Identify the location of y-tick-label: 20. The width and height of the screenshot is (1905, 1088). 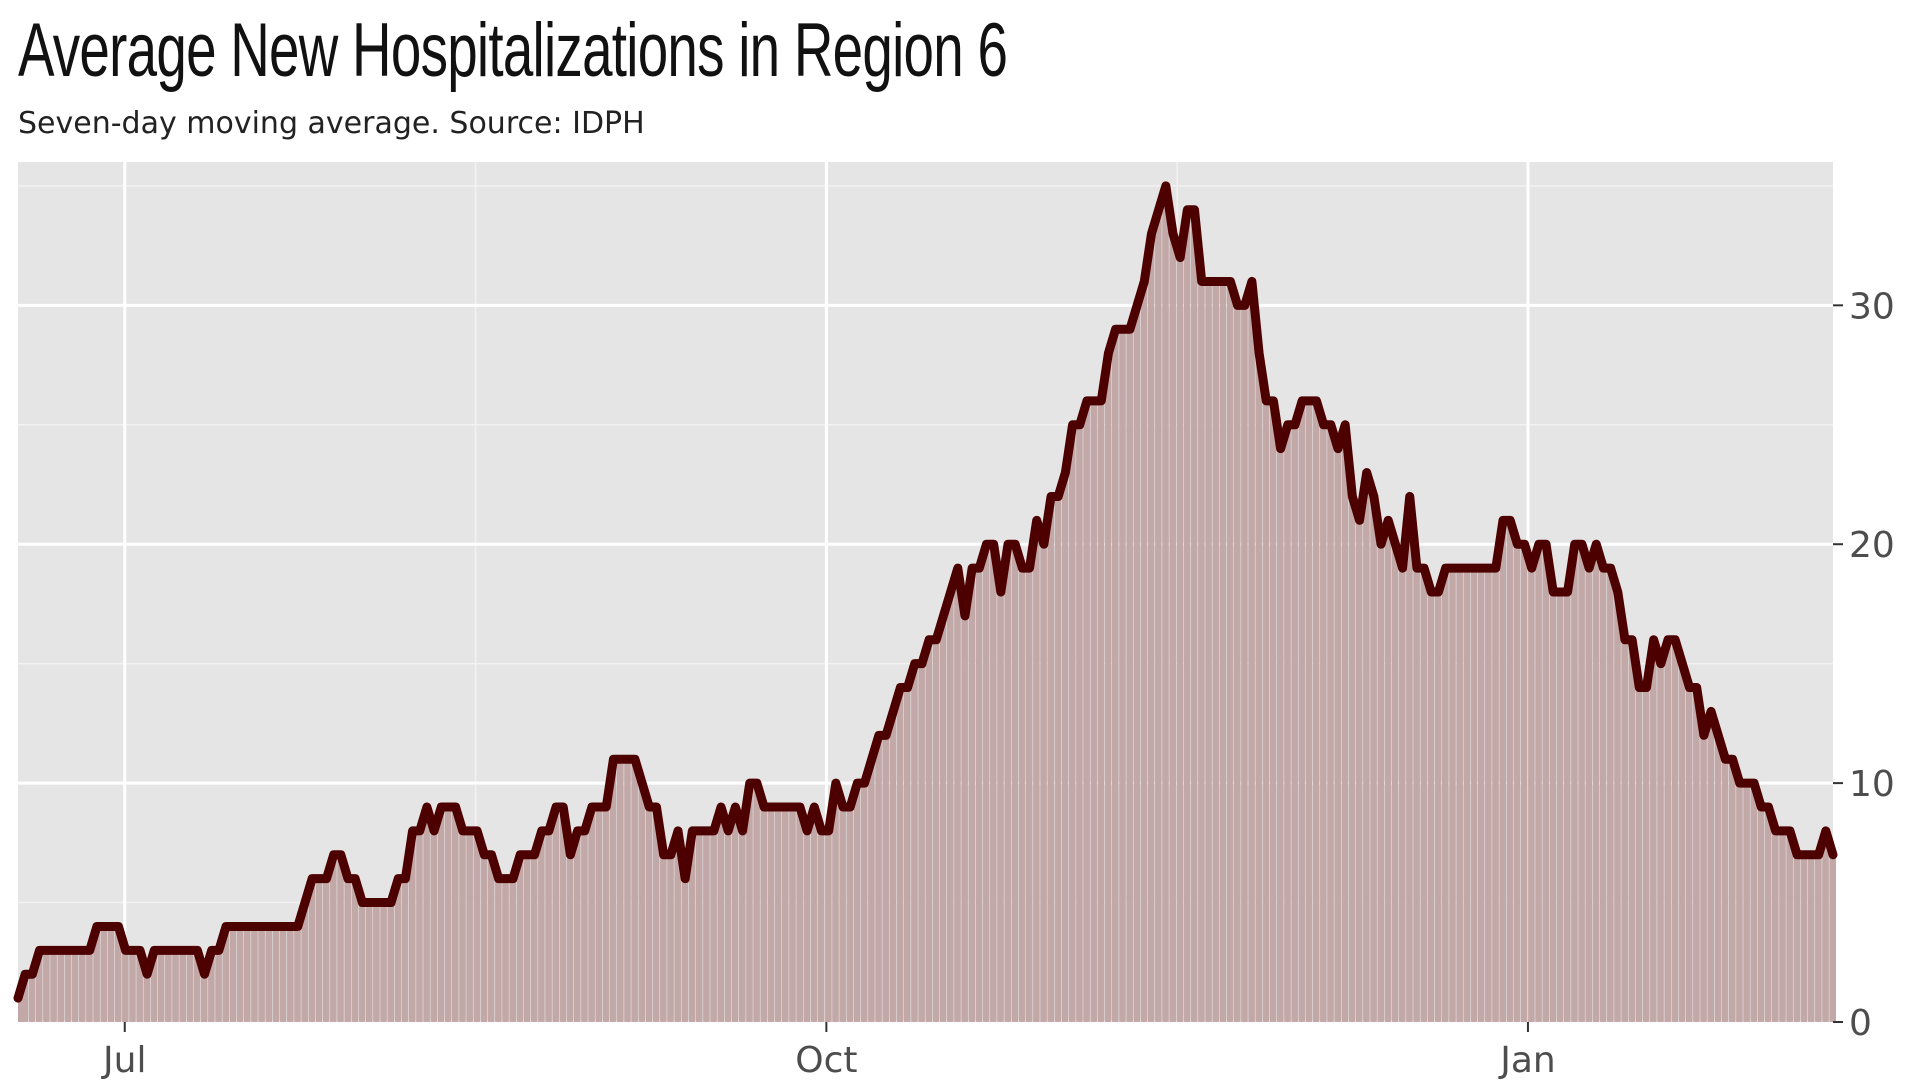
(1872, 545).